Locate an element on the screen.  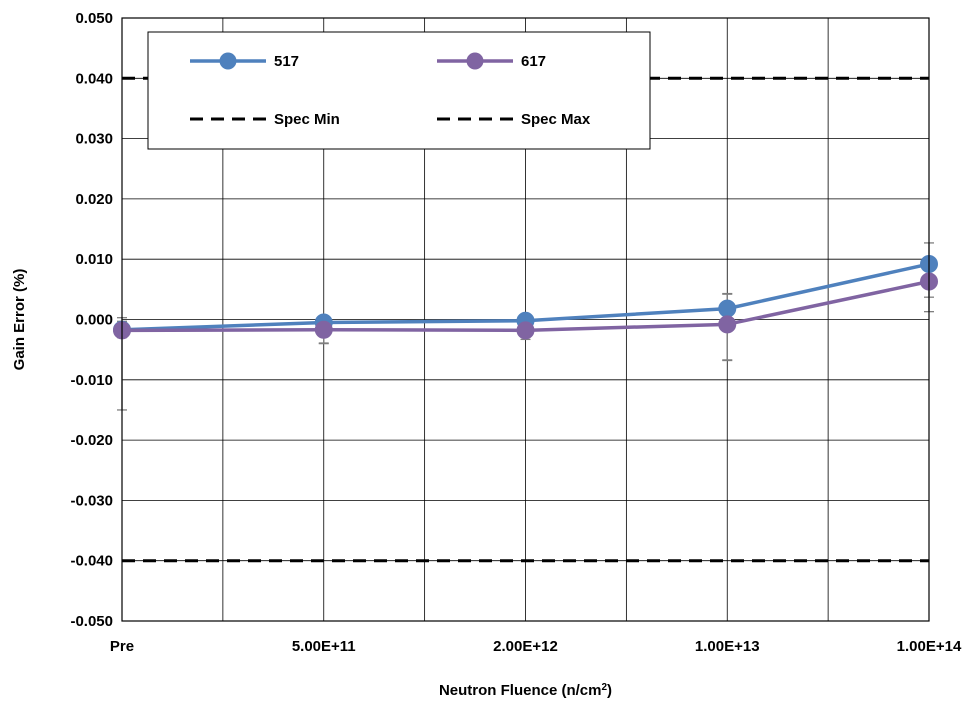
y-tick-label: -0.010 is located at coordinates (91, 380).